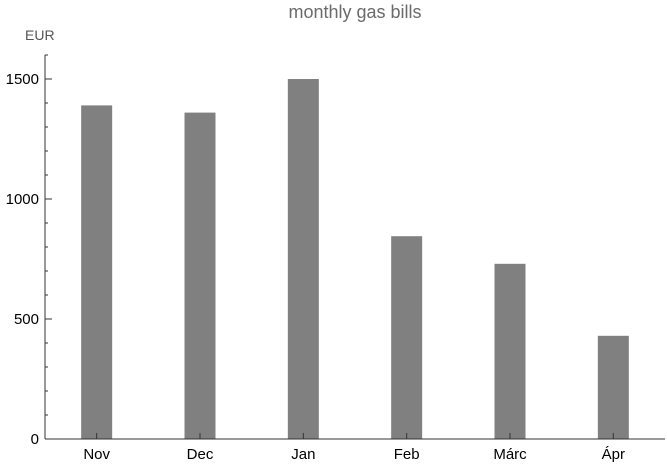  I want to click on y-tick-label: 0, so click(35, 439).